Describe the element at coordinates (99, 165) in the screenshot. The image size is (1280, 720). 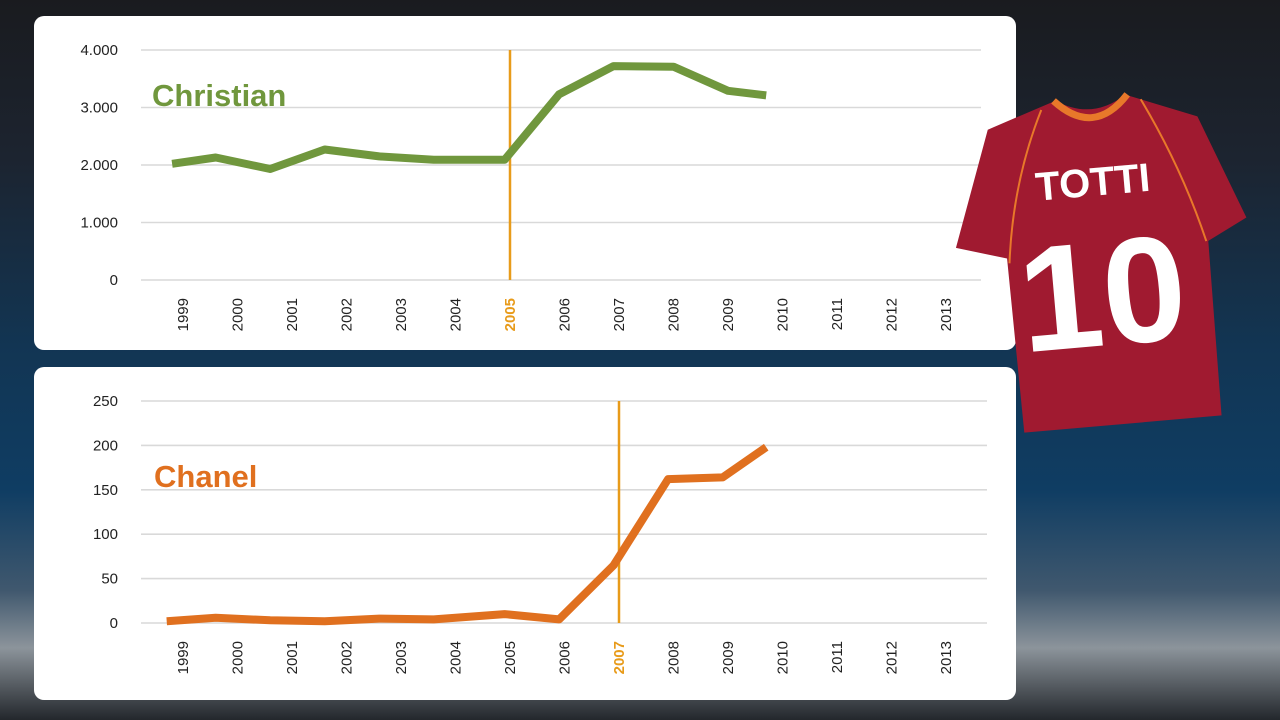
I see `y-tick-label: 2.000` at that location.